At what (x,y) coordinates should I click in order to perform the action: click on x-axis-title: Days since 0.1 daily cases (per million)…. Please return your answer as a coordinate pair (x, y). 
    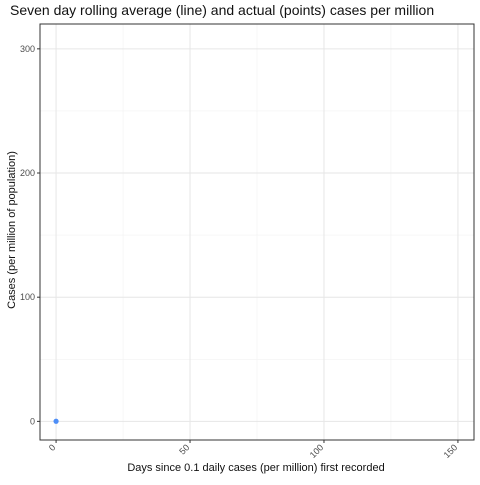
    Looking at the image, I should click on (256, 468).